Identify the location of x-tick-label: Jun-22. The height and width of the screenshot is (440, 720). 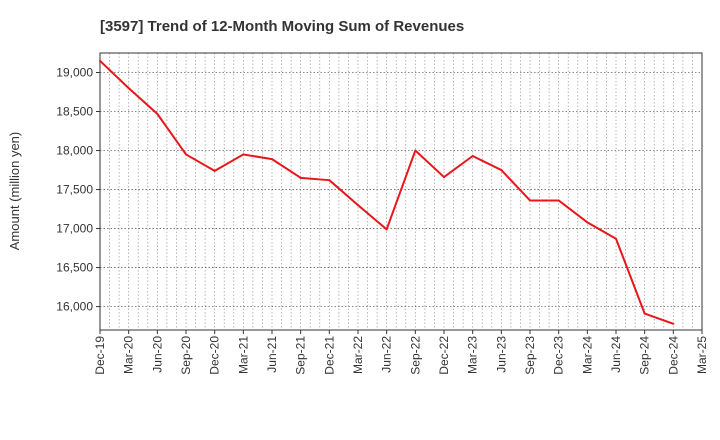
(387, 354).